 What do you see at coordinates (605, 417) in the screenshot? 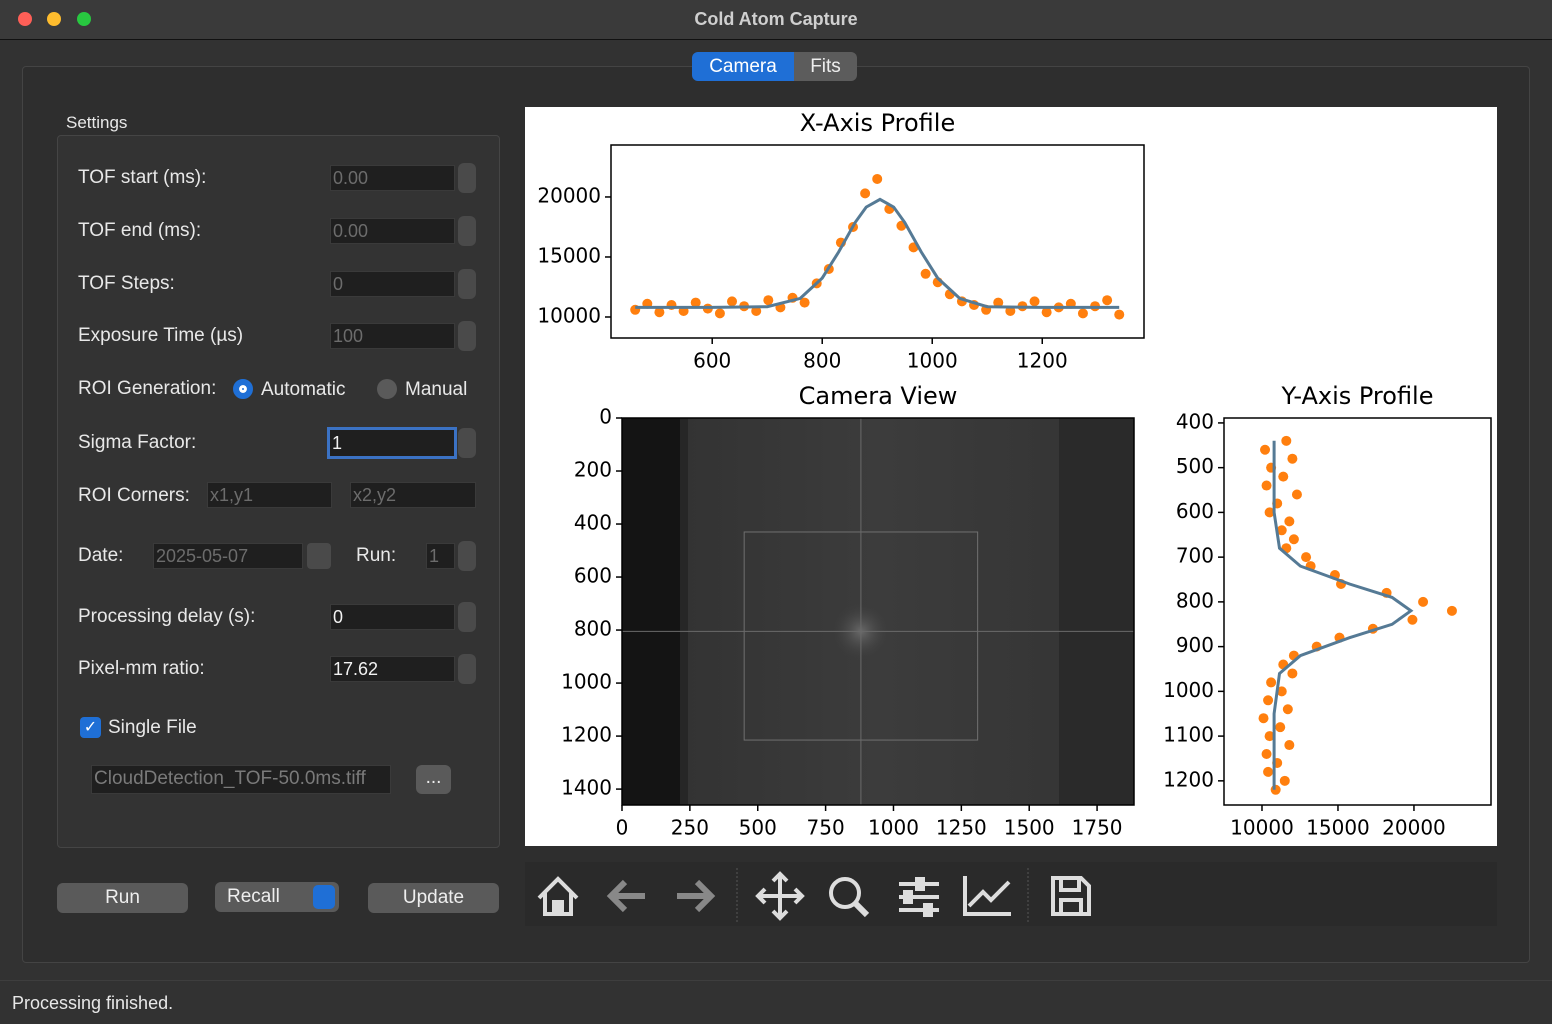
I see `y-tick-label: 0` at bounding box center [605, 417].